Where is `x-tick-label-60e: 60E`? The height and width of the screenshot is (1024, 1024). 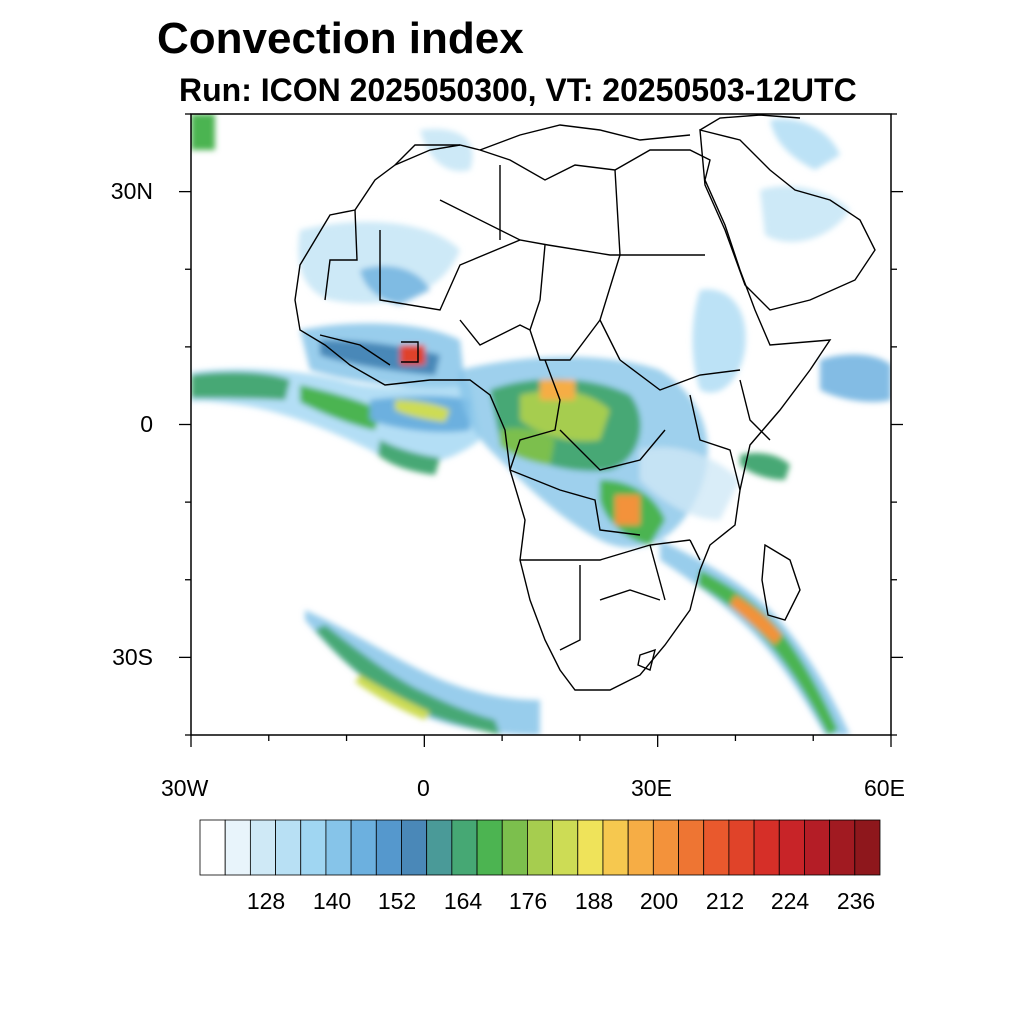
x-tick-label-60e: 60E is located at coordinates (884, 788).